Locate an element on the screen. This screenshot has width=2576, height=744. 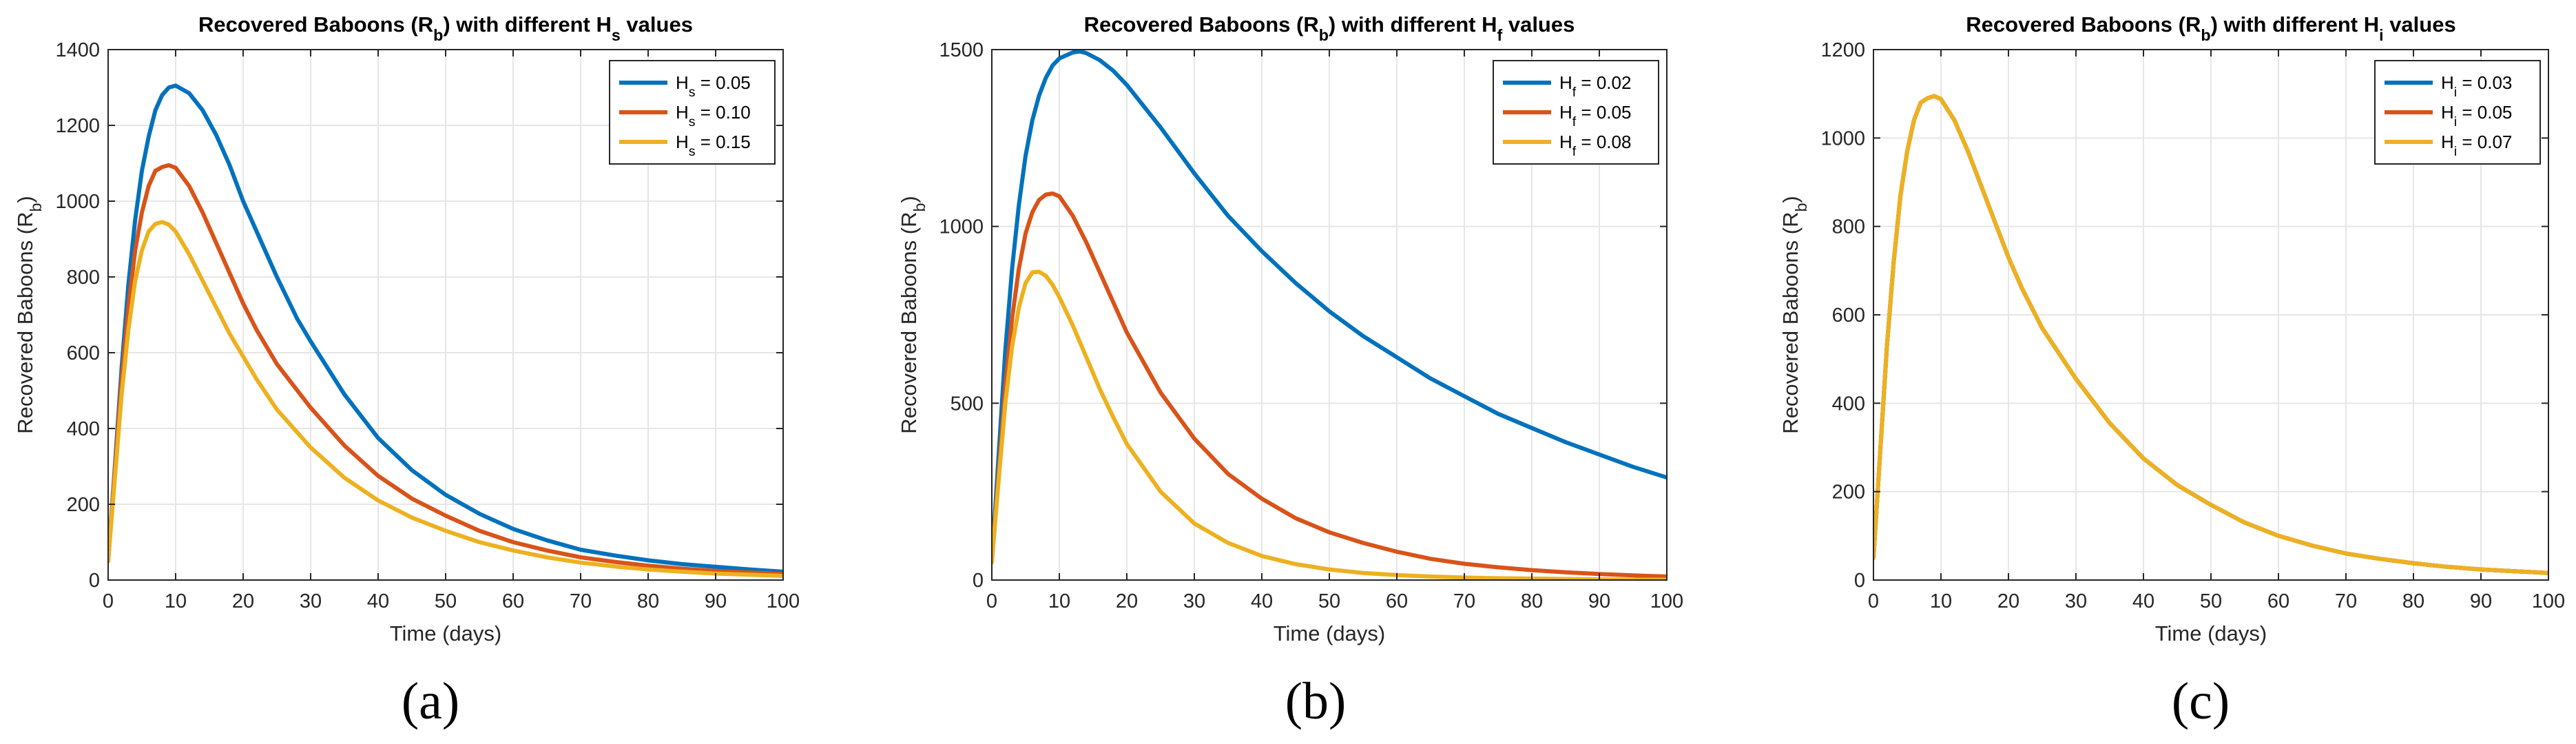
caption-b: (b) is located at coordinates (1316, 701).